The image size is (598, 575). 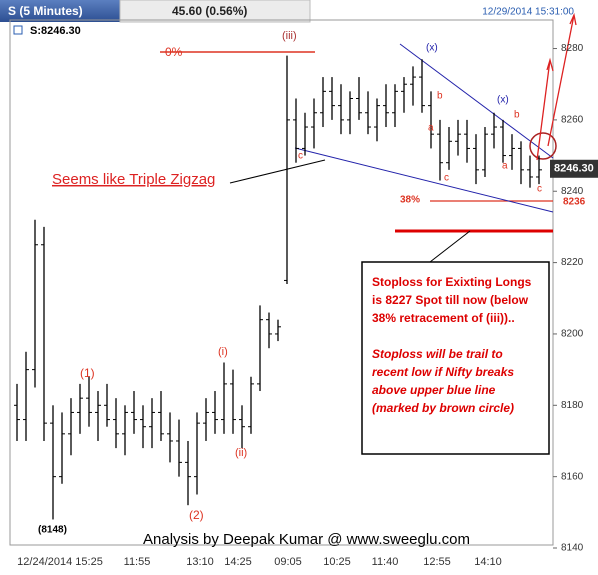 What do you see at coordinates (437, 562) in the screenshot?
I see `x-tick-label: 12:55` at bounding box center [437, 562].